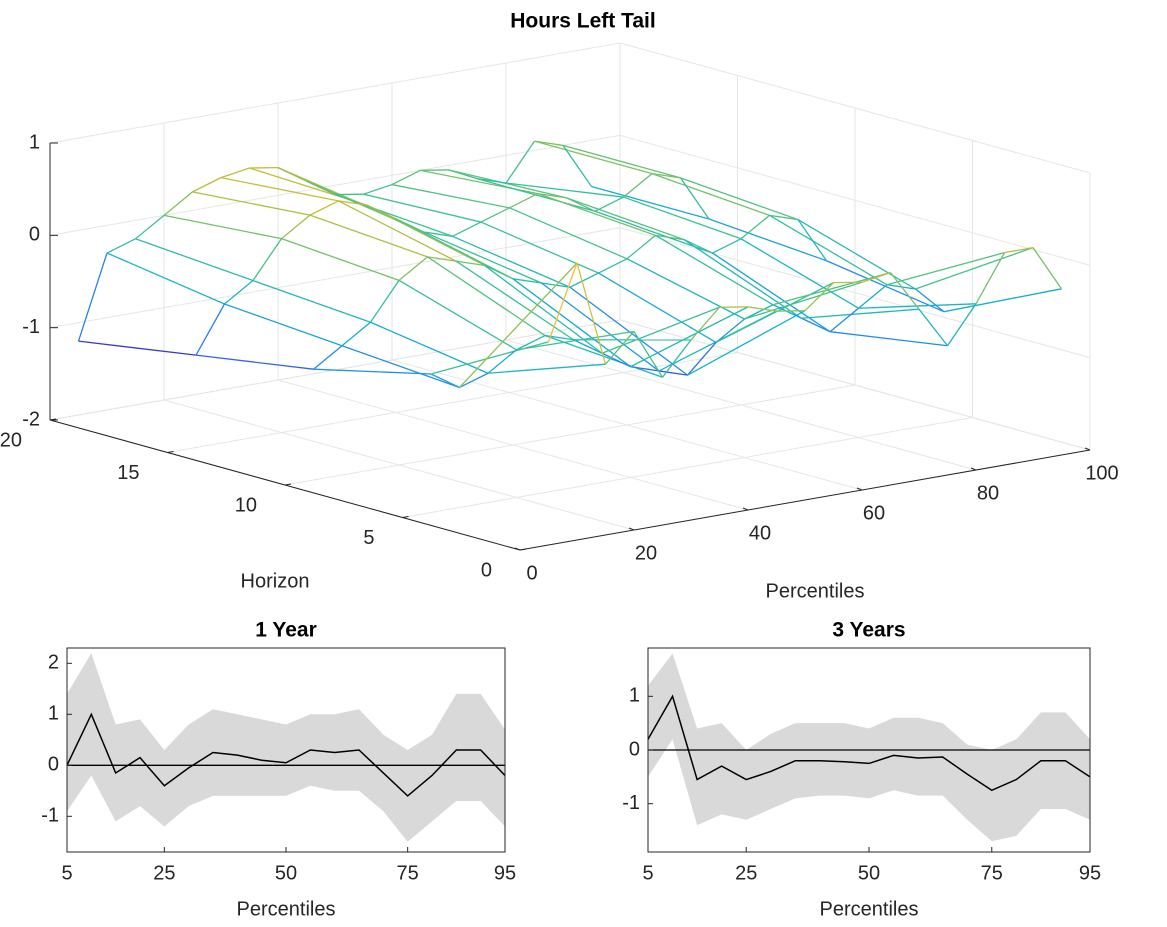 Image resolution: width=1167 pixels, height=927 pixels. I want to click on x-tick-label: 25, so click(164, 873).